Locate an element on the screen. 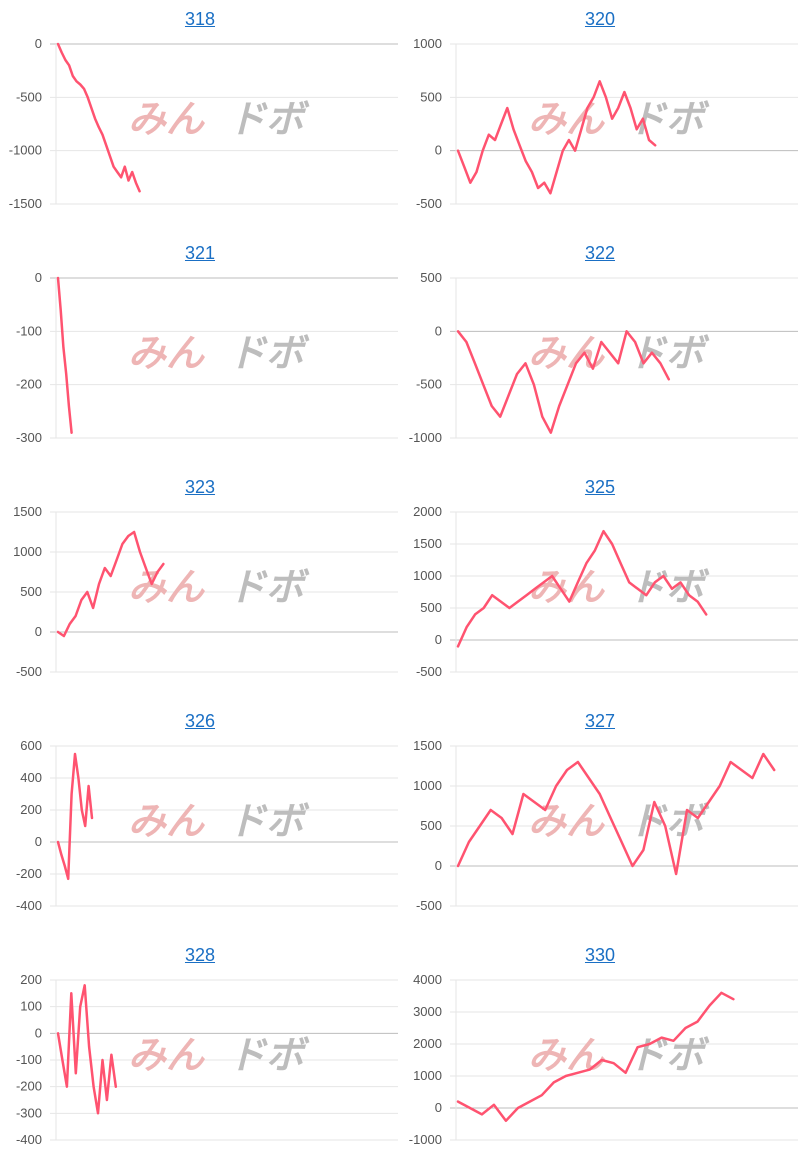 The image size is (800, 1170). chart-panel: 327 1500 1000 500 0 -500 みん ドボ is located at coordinates (600, 819).